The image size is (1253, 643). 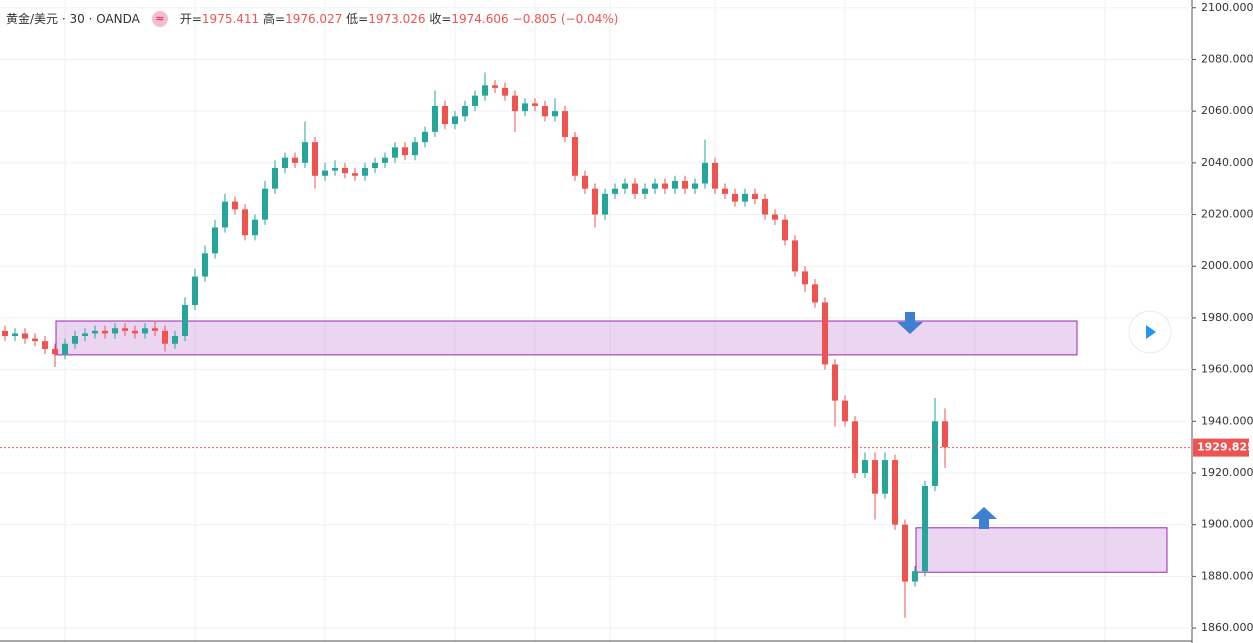 I want to click on ohlc-label: 低=, so click(x=357, y=19).